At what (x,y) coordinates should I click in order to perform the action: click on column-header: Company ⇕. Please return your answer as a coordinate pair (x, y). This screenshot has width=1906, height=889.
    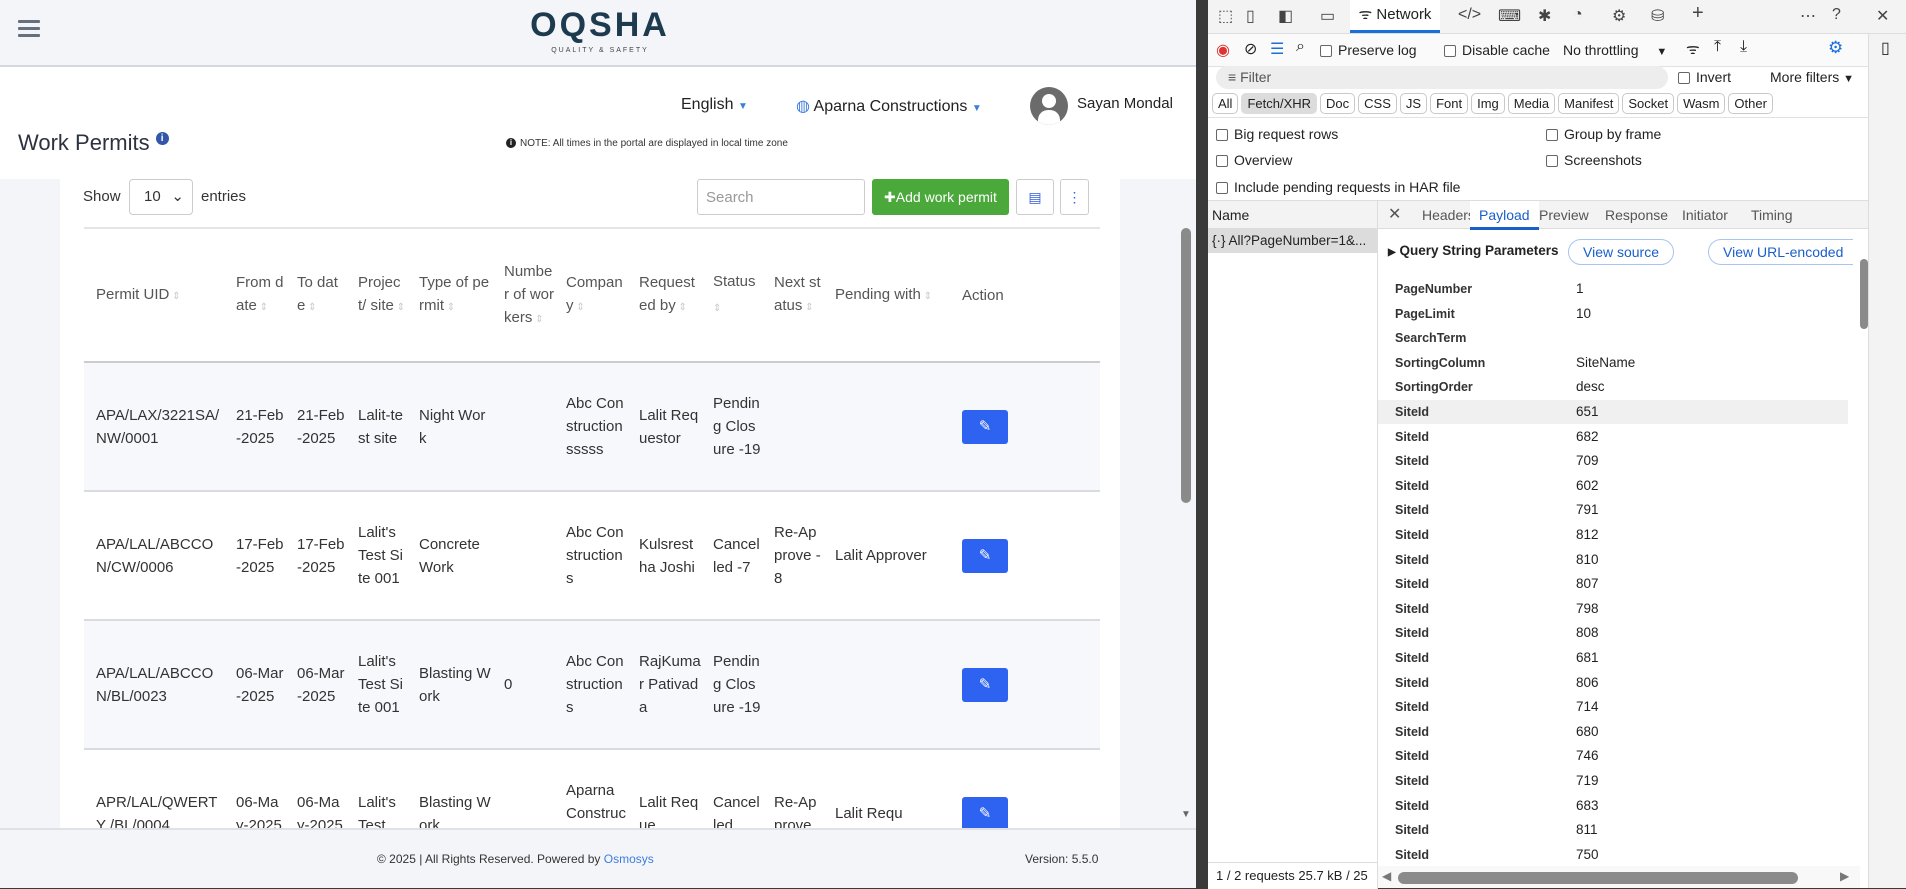
    Looking at the image, I should click on (590, 295).